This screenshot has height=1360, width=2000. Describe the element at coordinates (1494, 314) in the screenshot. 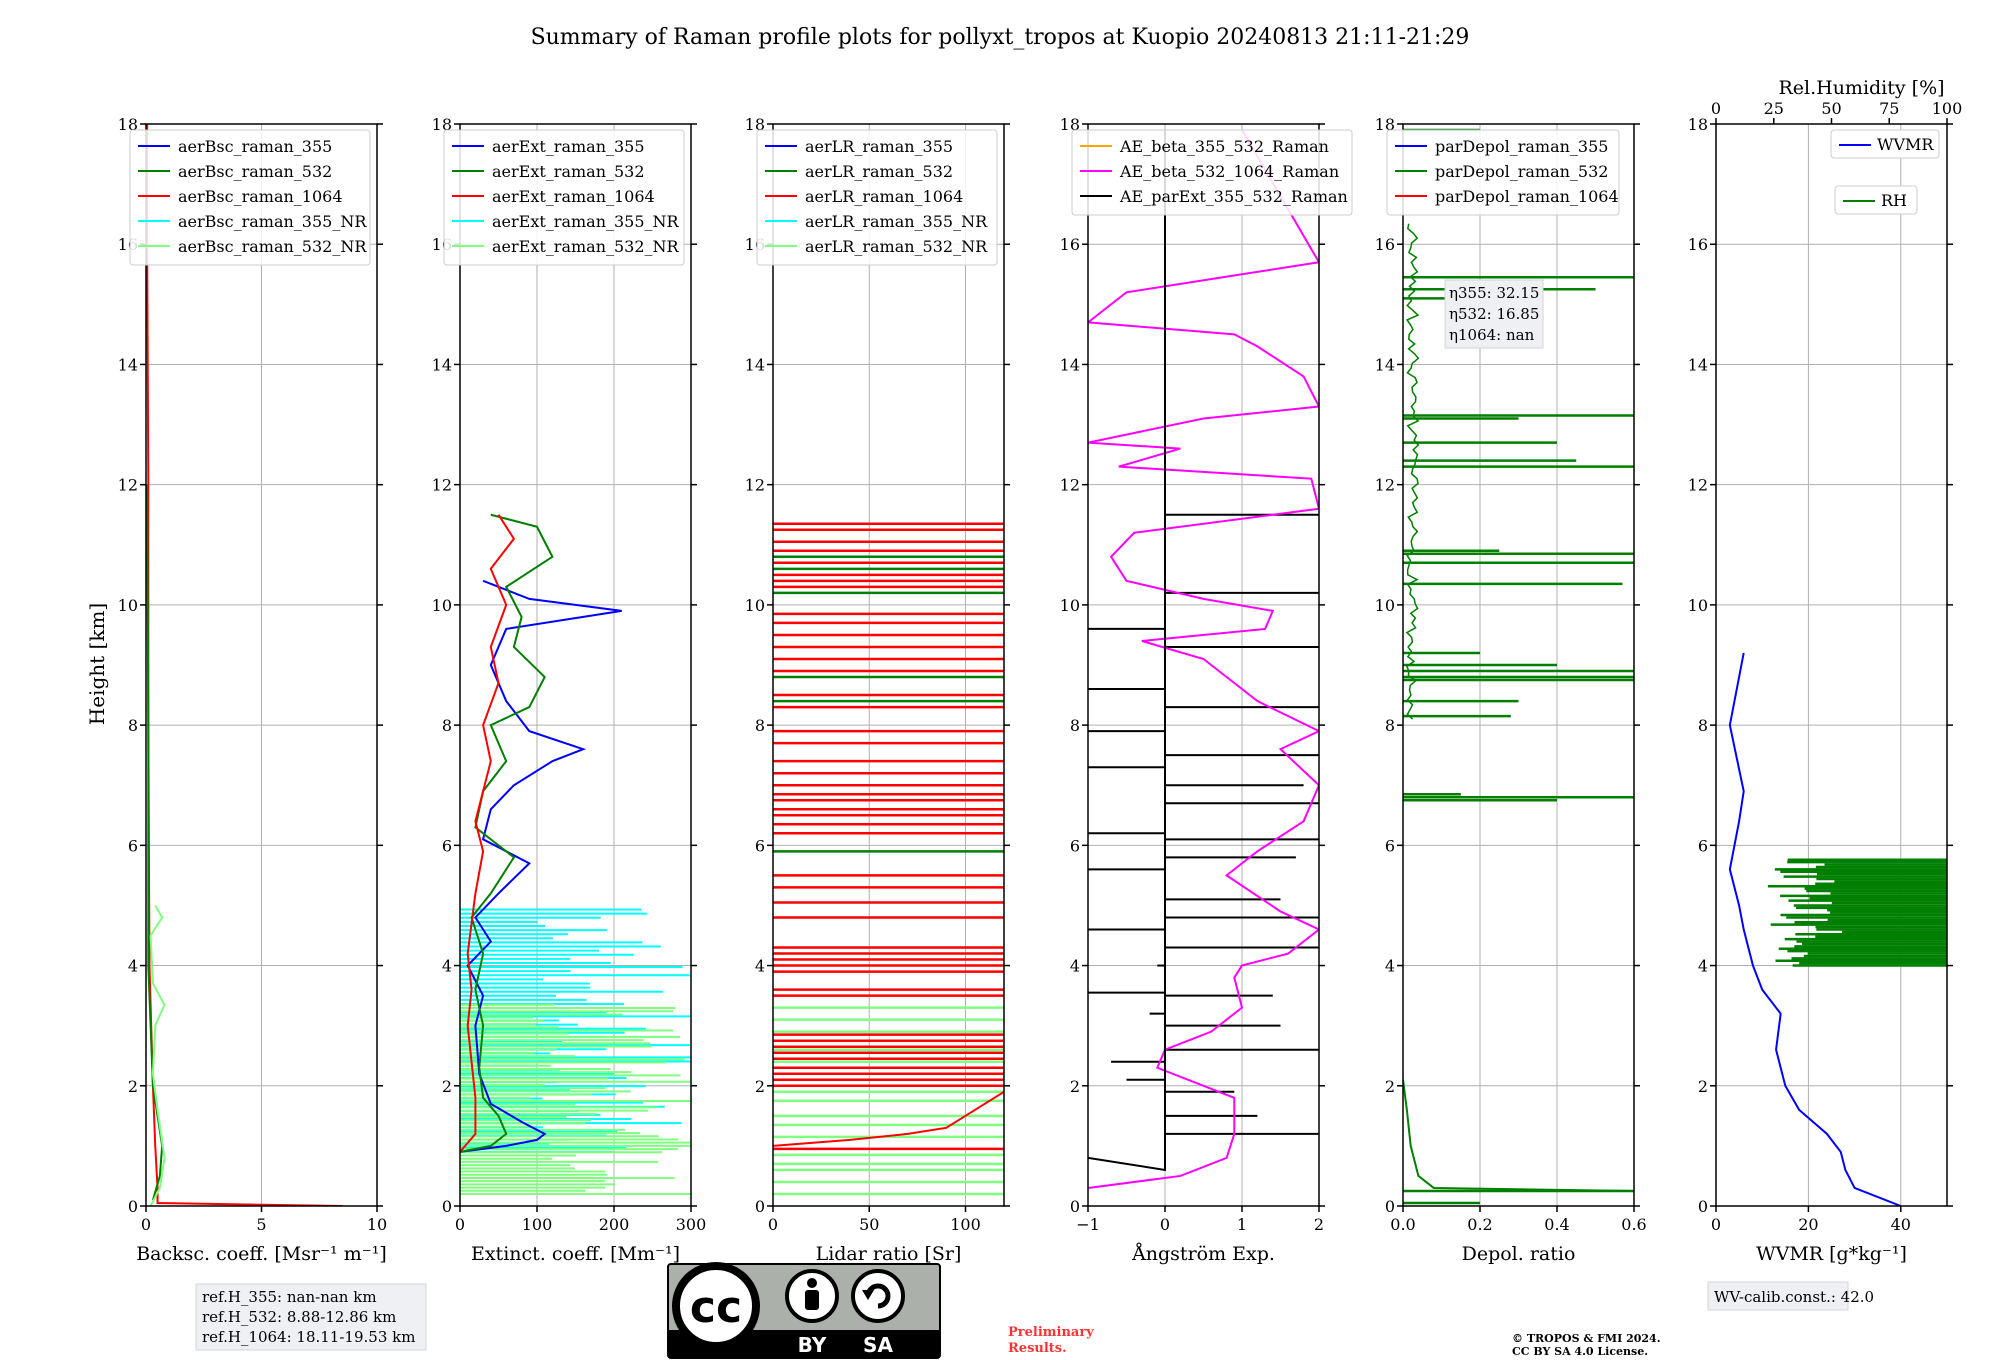

I see `eta-label-1: η532: 16.85` at that location.